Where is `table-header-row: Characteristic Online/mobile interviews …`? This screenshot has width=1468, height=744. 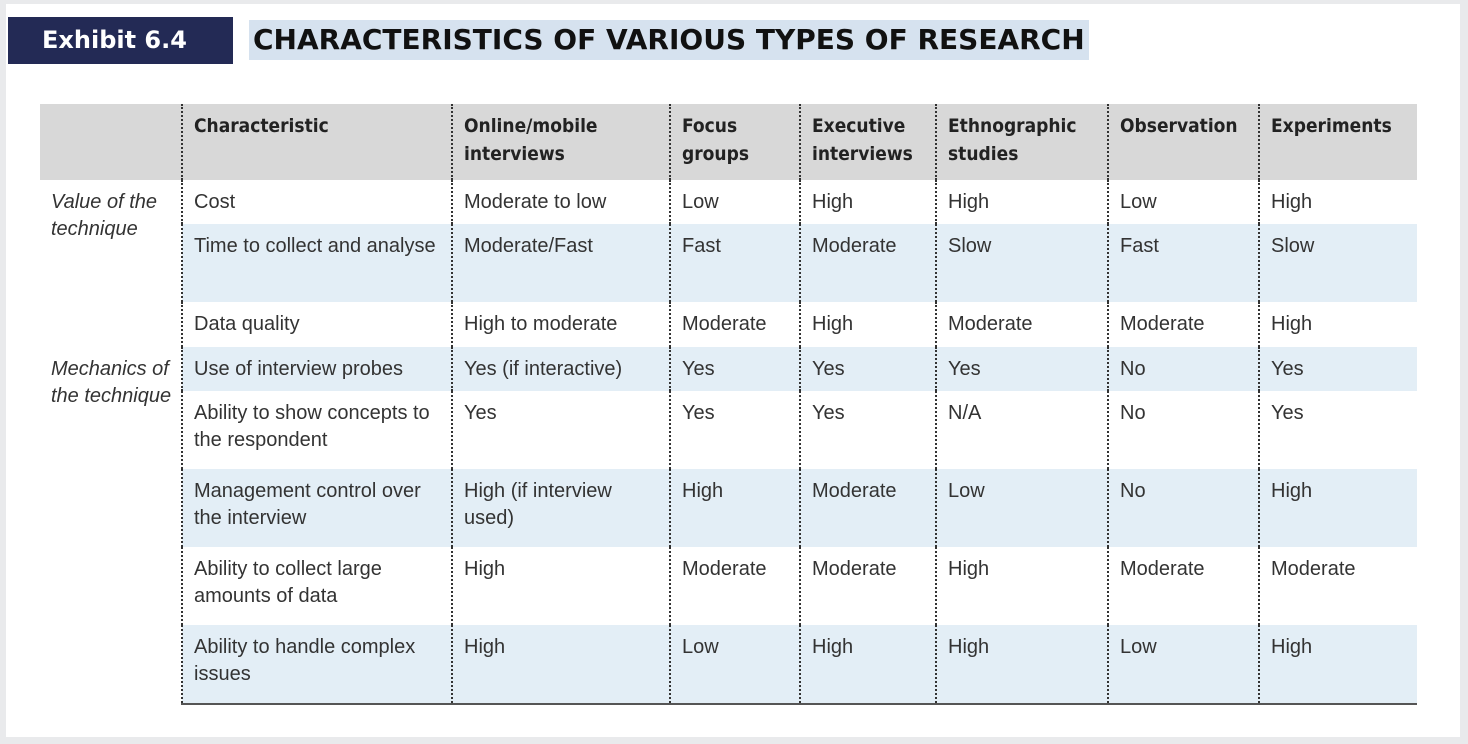
table-header-row: Characteristic Online/mobile interviews … is located at coordinates (728, 142).